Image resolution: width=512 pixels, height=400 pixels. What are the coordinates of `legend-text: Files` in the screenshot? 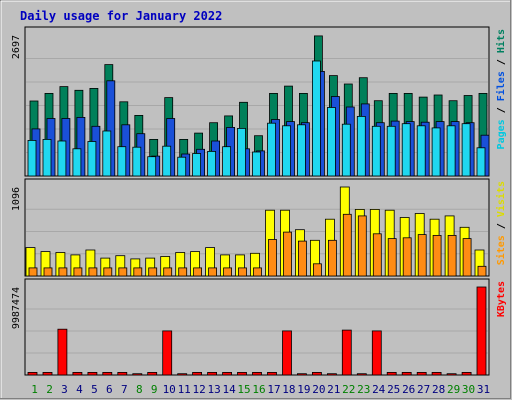 It's located at (501, 86).